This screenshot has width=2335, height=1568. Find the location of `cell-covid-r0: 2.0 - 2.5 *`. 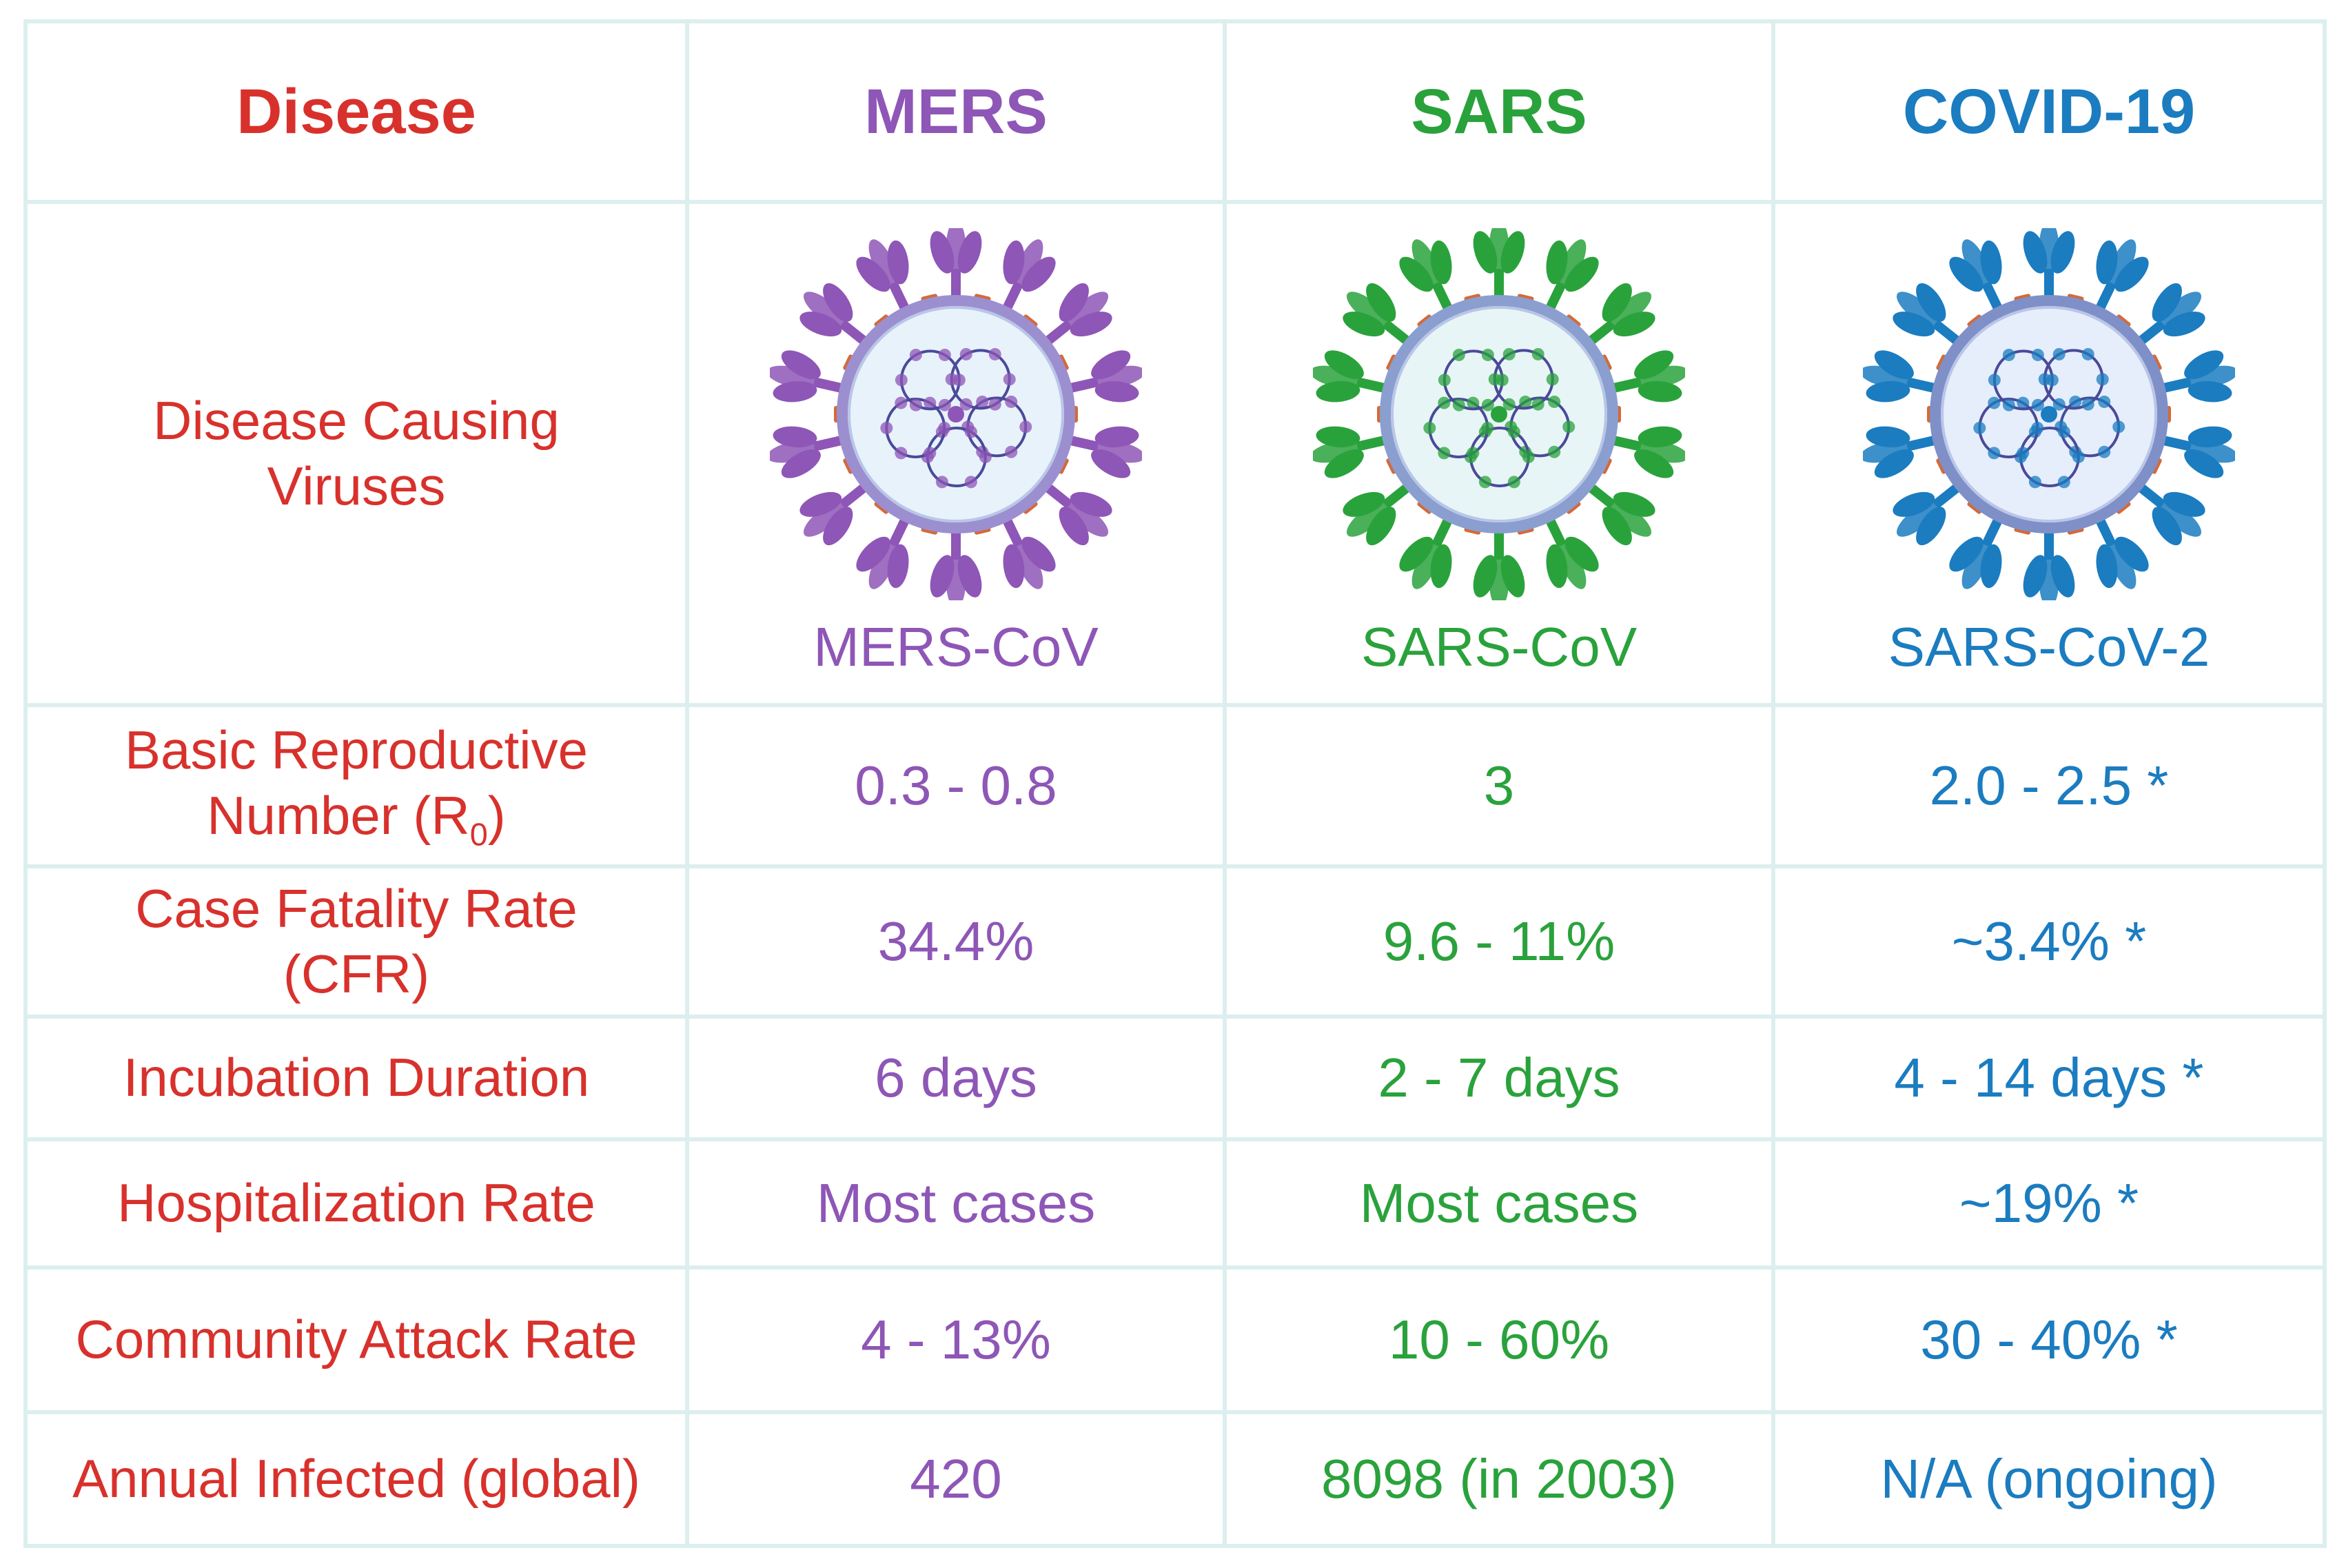

cell-covid-r0: 2.0 - 2.5 * is located at coordinates (2049, 786).